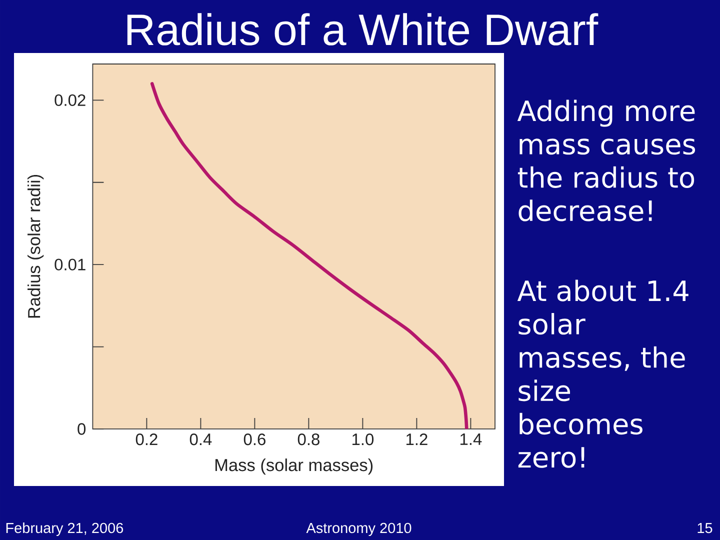  What do you see at coordinates (36, 246) in the screenshot?
I see `y-axis-title: Radius (solar radii)` at bounding box center [36, 246].